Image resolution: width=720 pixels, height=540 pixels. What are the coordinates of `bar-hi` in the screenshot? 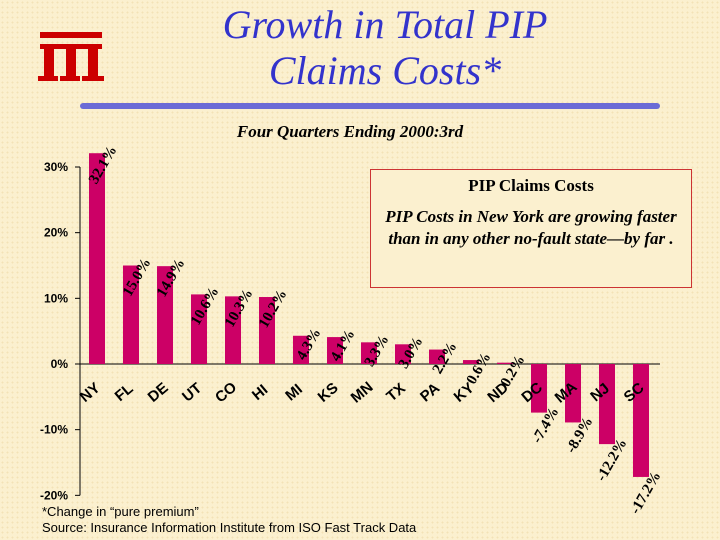 It's located at (267, 330).